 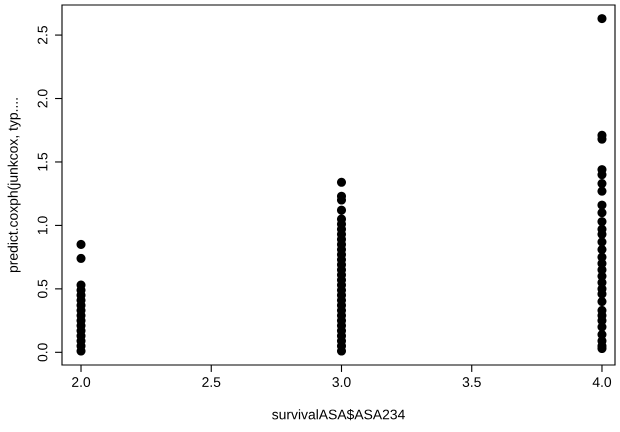 I want to click on y-tick-label: 0.0, so click(x=43, y=352).